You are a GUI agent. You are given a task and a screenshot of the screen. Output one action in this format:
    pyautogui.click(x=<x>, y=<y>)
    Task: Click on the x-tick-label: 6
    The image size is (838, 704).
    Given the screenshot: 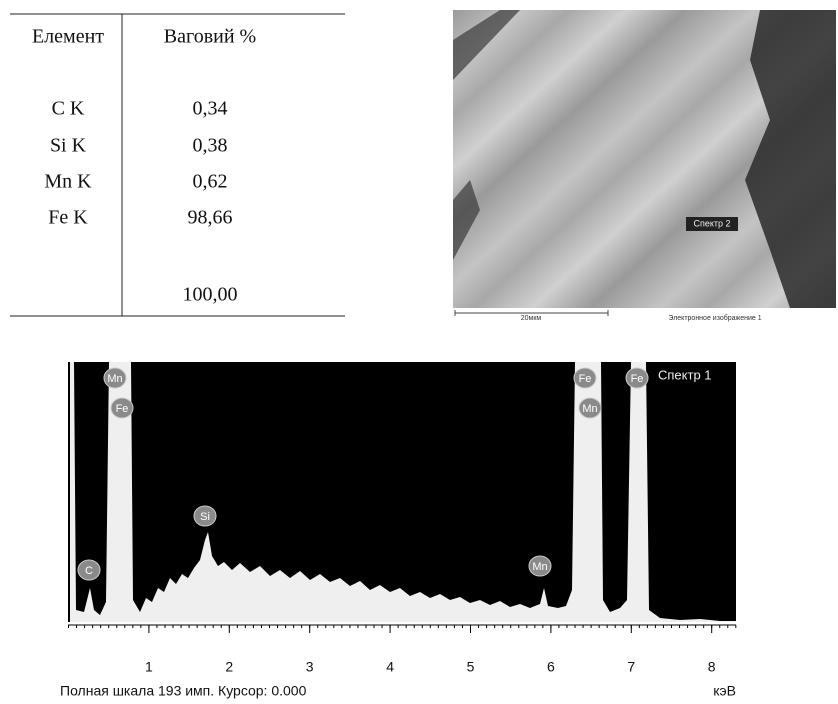 What is the action you would take?
    pyautogui.click(x=551, y=667)
    